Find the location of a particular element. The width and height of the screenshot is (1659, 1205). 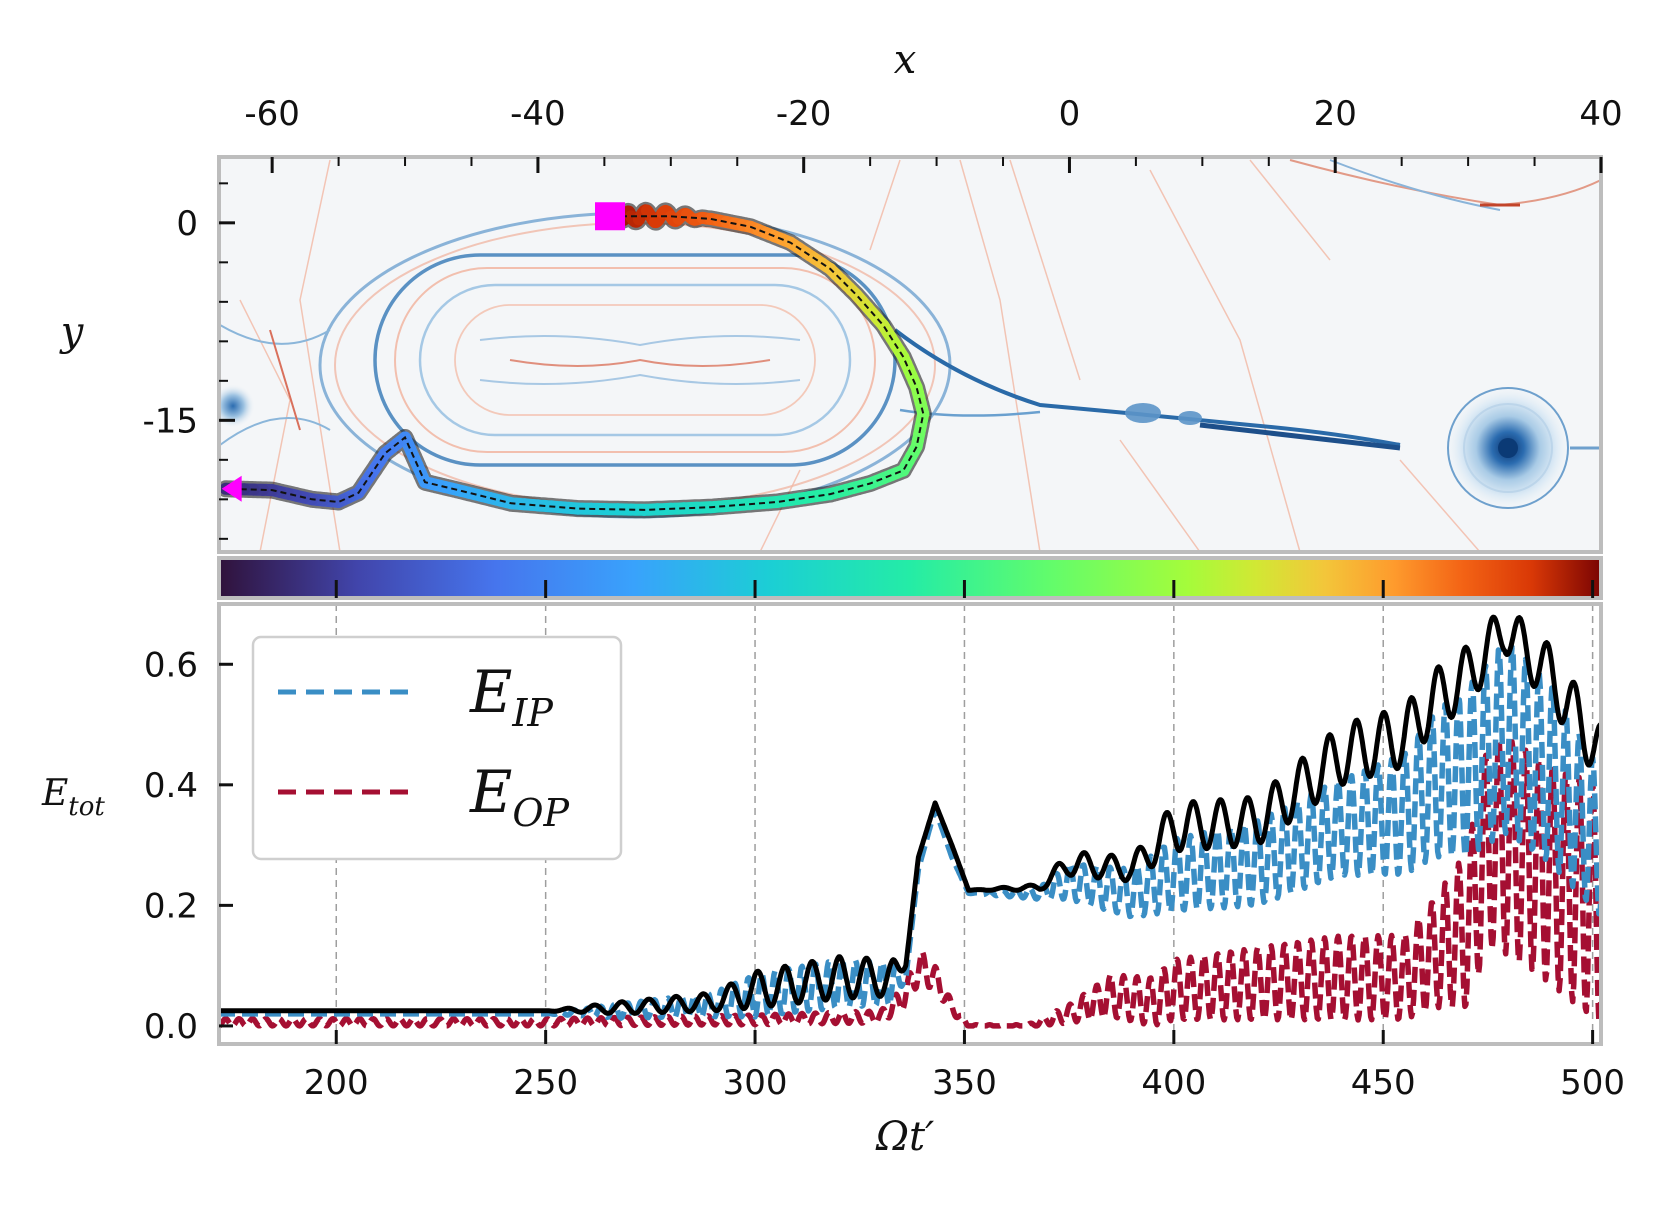

trajectory-start-marker is located at coordinates (610, 216).